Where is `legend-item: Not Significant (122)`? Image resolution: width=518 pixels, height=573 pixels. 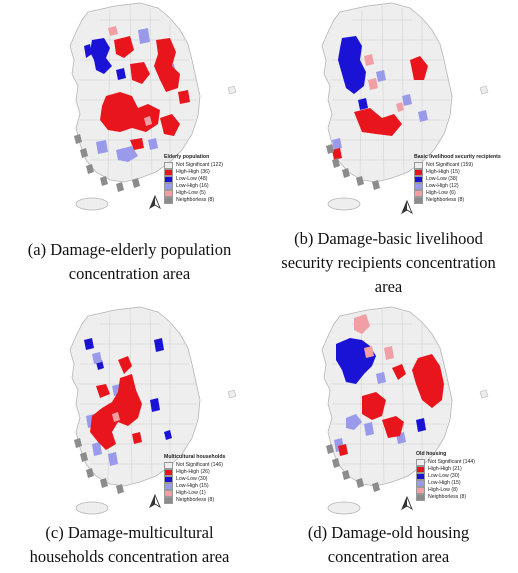
legend-item: Not Significant (122) is located at coordinates (193, 165).